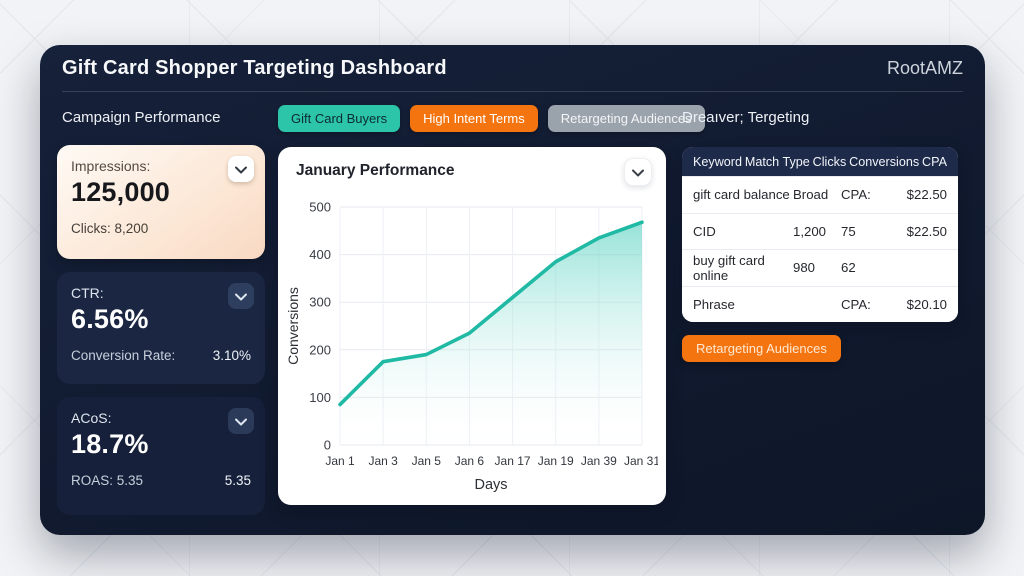  Describe the element at coordinates (320, 254) in the screenshot. I see `y-tick-label: 400` at that location.